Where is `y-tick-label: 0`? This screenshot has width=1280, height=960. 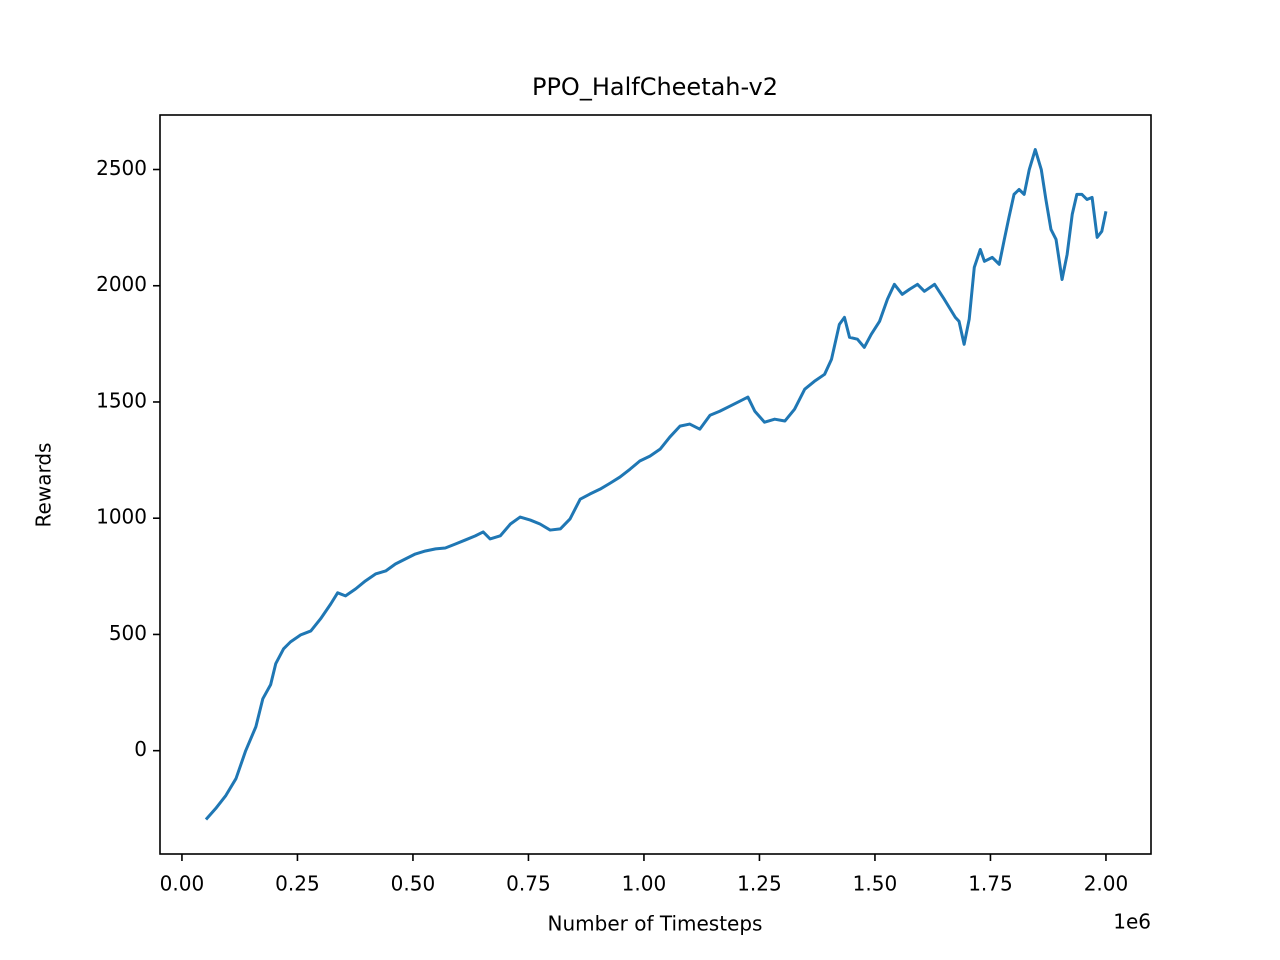
y-tick-label: 0 is located at coordinates (140, 749).